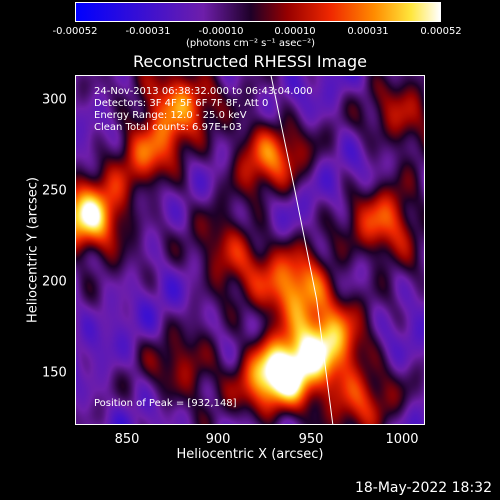  Describe the element at coordinates (33, 250) in the screenshot. I see `y-axis-label: Heliocentric Y (arcsec)` at that location.